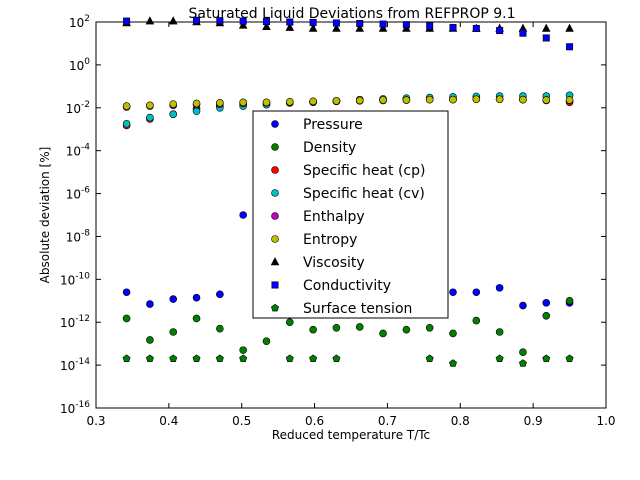 This screenshot has height=480, width=640. I want to click on legend-label: Specific heat (cp), so click(364, 171).